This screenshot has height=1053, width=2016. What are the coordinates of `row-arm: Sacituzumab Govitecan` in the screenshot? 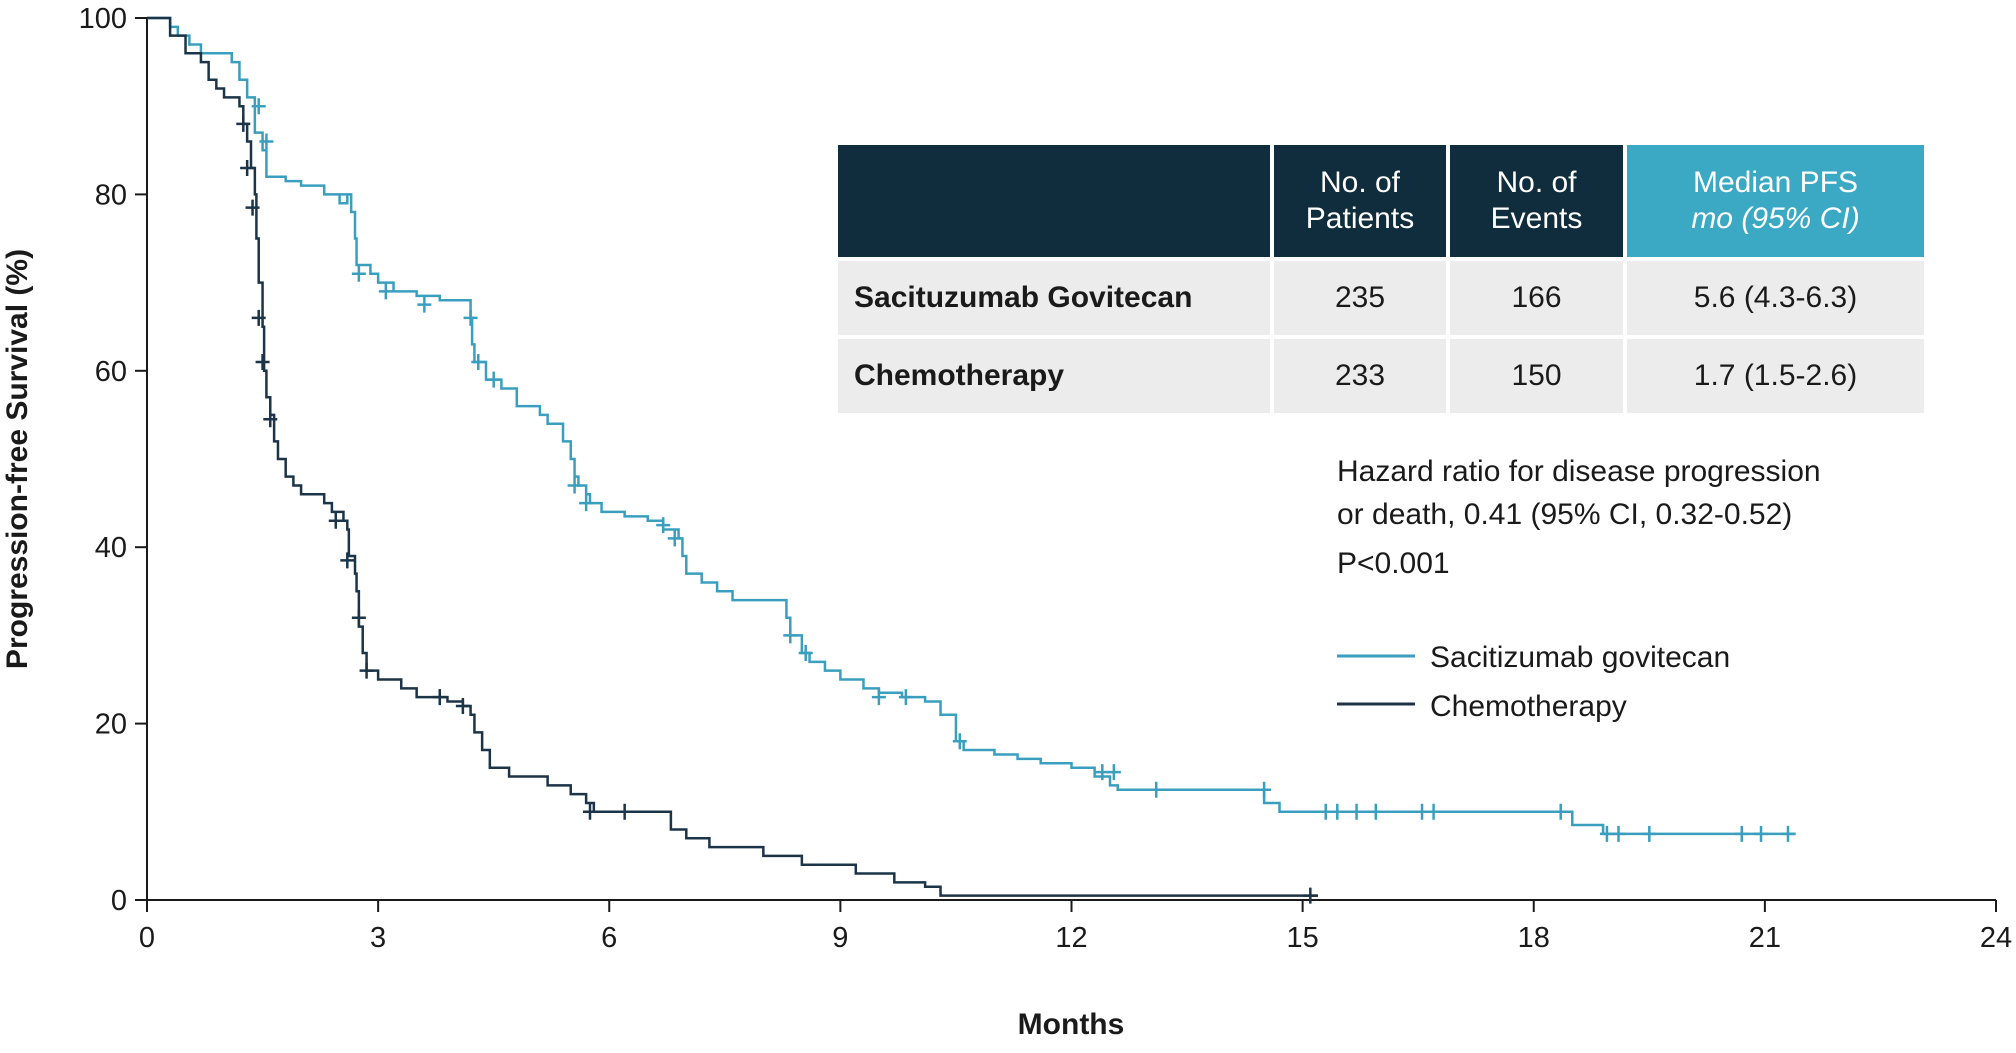 It's located at (1054, 298).